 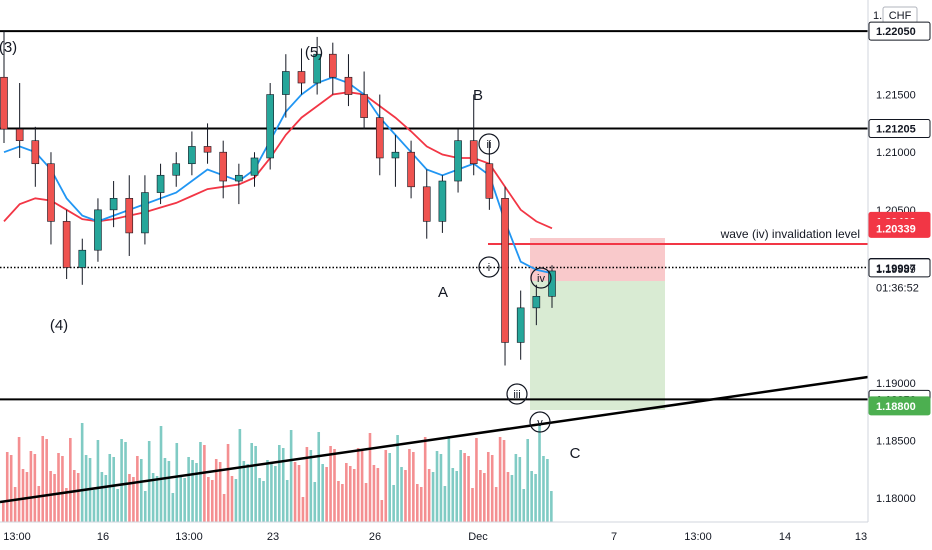 I want to click on wave-label-c: C, so click(x=575, y=453).